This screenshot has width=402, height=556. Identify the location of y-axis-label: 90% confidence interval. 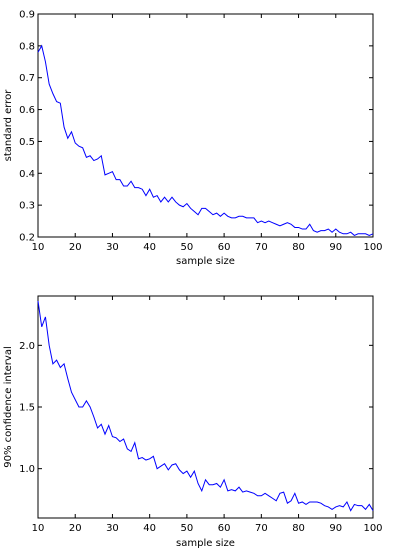
(8, 406).